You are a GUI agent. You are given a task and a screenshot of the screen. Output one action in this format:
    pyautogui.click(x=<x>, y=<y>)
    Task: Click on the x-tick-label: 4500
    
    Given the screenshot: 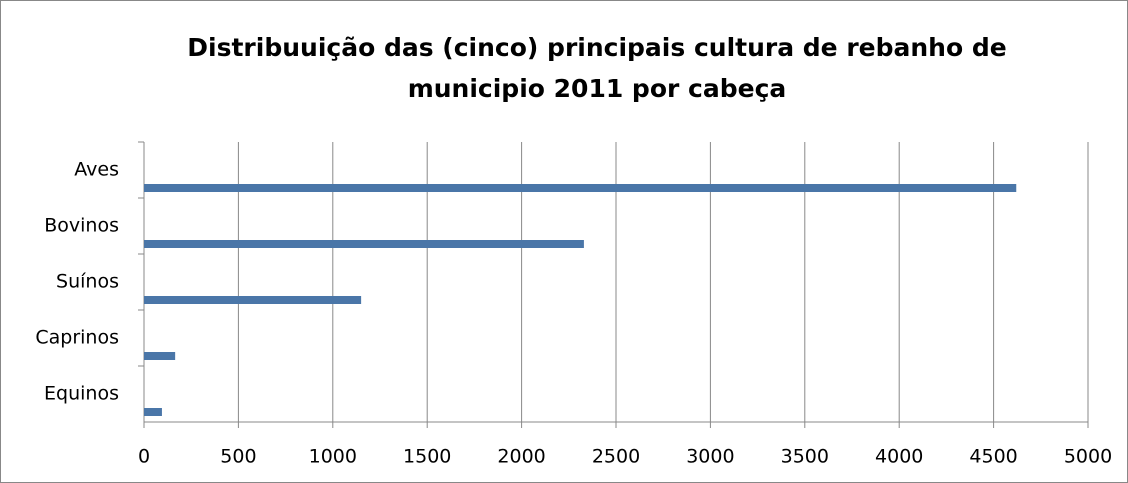 What is the action you would take?
    pyautogui.click(x=993, y=457)
    